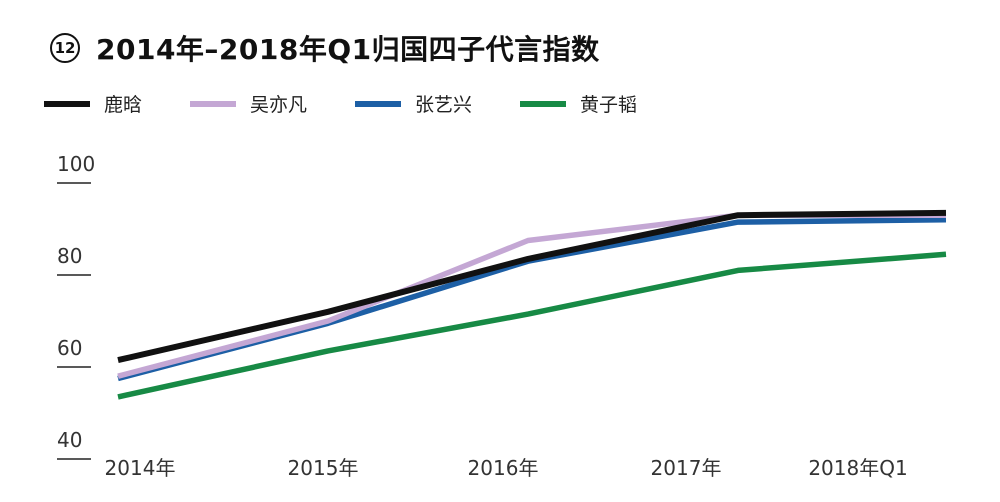 This screenshot has height=502, width=1000. What do you see at coordinates (686, 468) in the screenshot?
I see `x-tick-label: 2017年` at bounding box center [686, 468].